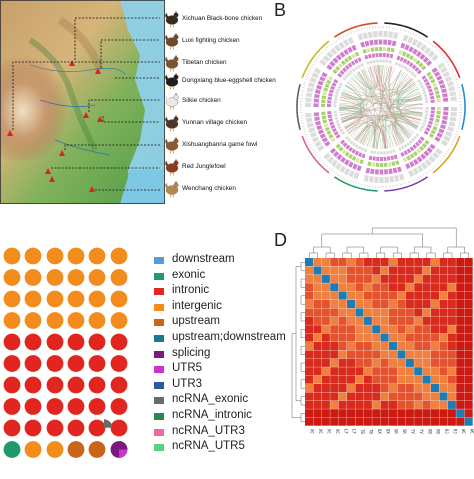 This screenshot has height=479, width=474. What do you see at coordinates (211, 40) in the screenshot?
I see `breed-label: Luxi fighting chicken` at bounding box center [211, 40].